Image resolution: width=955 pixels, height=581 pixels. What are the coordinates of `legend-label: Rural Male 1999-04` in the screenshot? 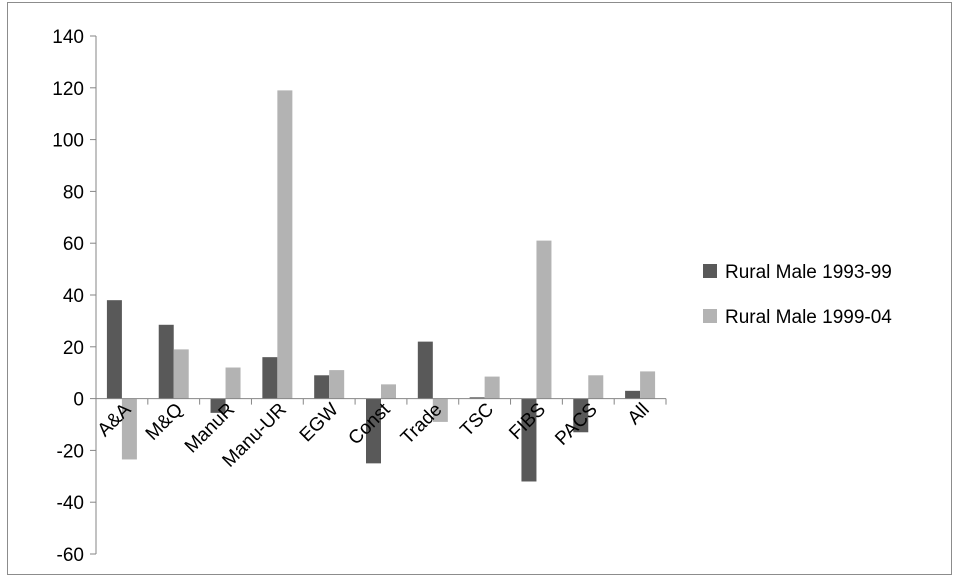 It's located at (808, 317).